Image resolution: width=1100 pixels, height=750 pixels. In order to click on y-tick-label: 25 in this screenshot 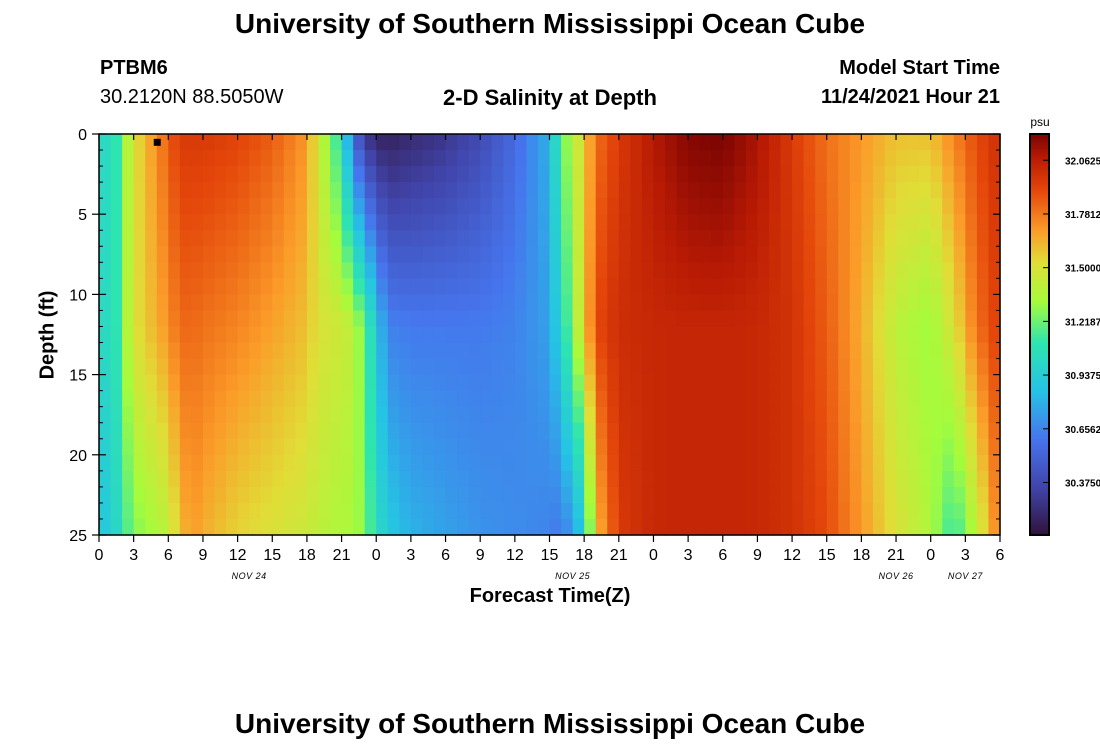, I will do `click(78, 536)`.